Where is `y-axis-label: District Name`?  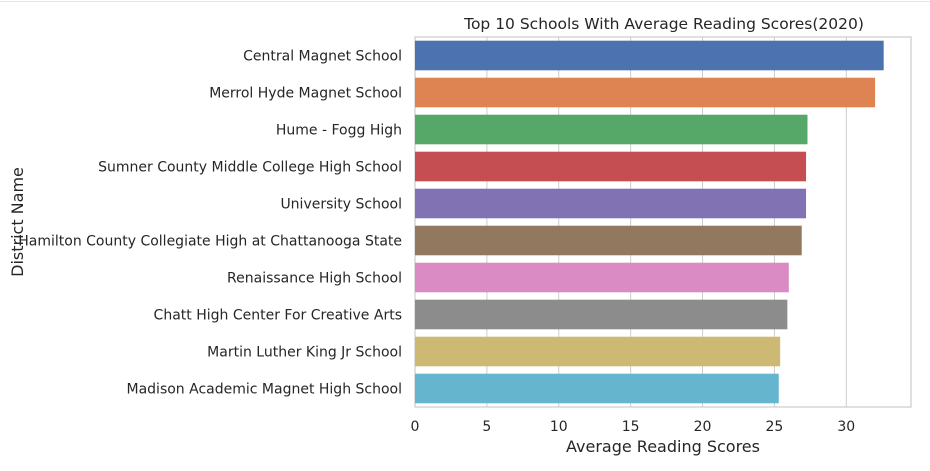
y-axis-label: District Name is located at coordinates (17, 222).